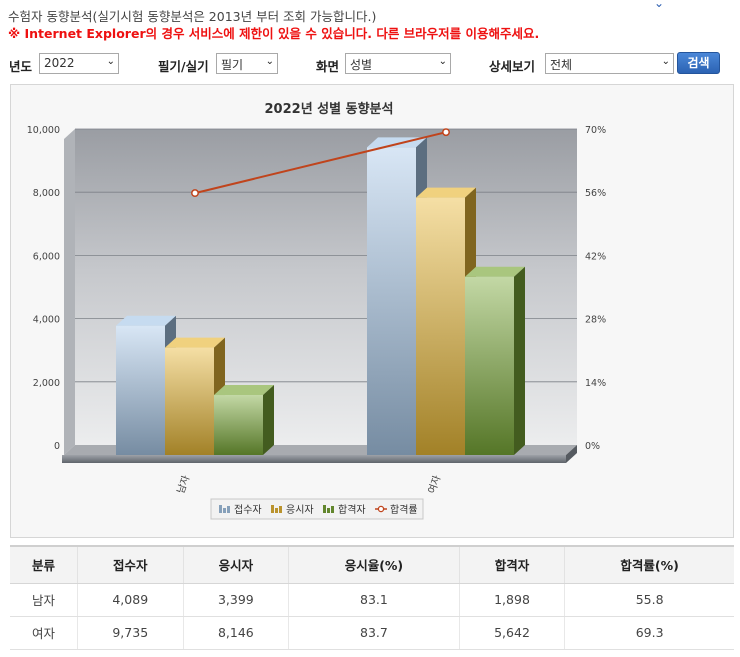  What do you see at coordinates (192, 16) in the screenshot?
I see `notice-info-text: 수험자 동향분석(실기시험 동향분석은 2013년 부터 조회 가능합니다.)` at bounding box center [192, 16].